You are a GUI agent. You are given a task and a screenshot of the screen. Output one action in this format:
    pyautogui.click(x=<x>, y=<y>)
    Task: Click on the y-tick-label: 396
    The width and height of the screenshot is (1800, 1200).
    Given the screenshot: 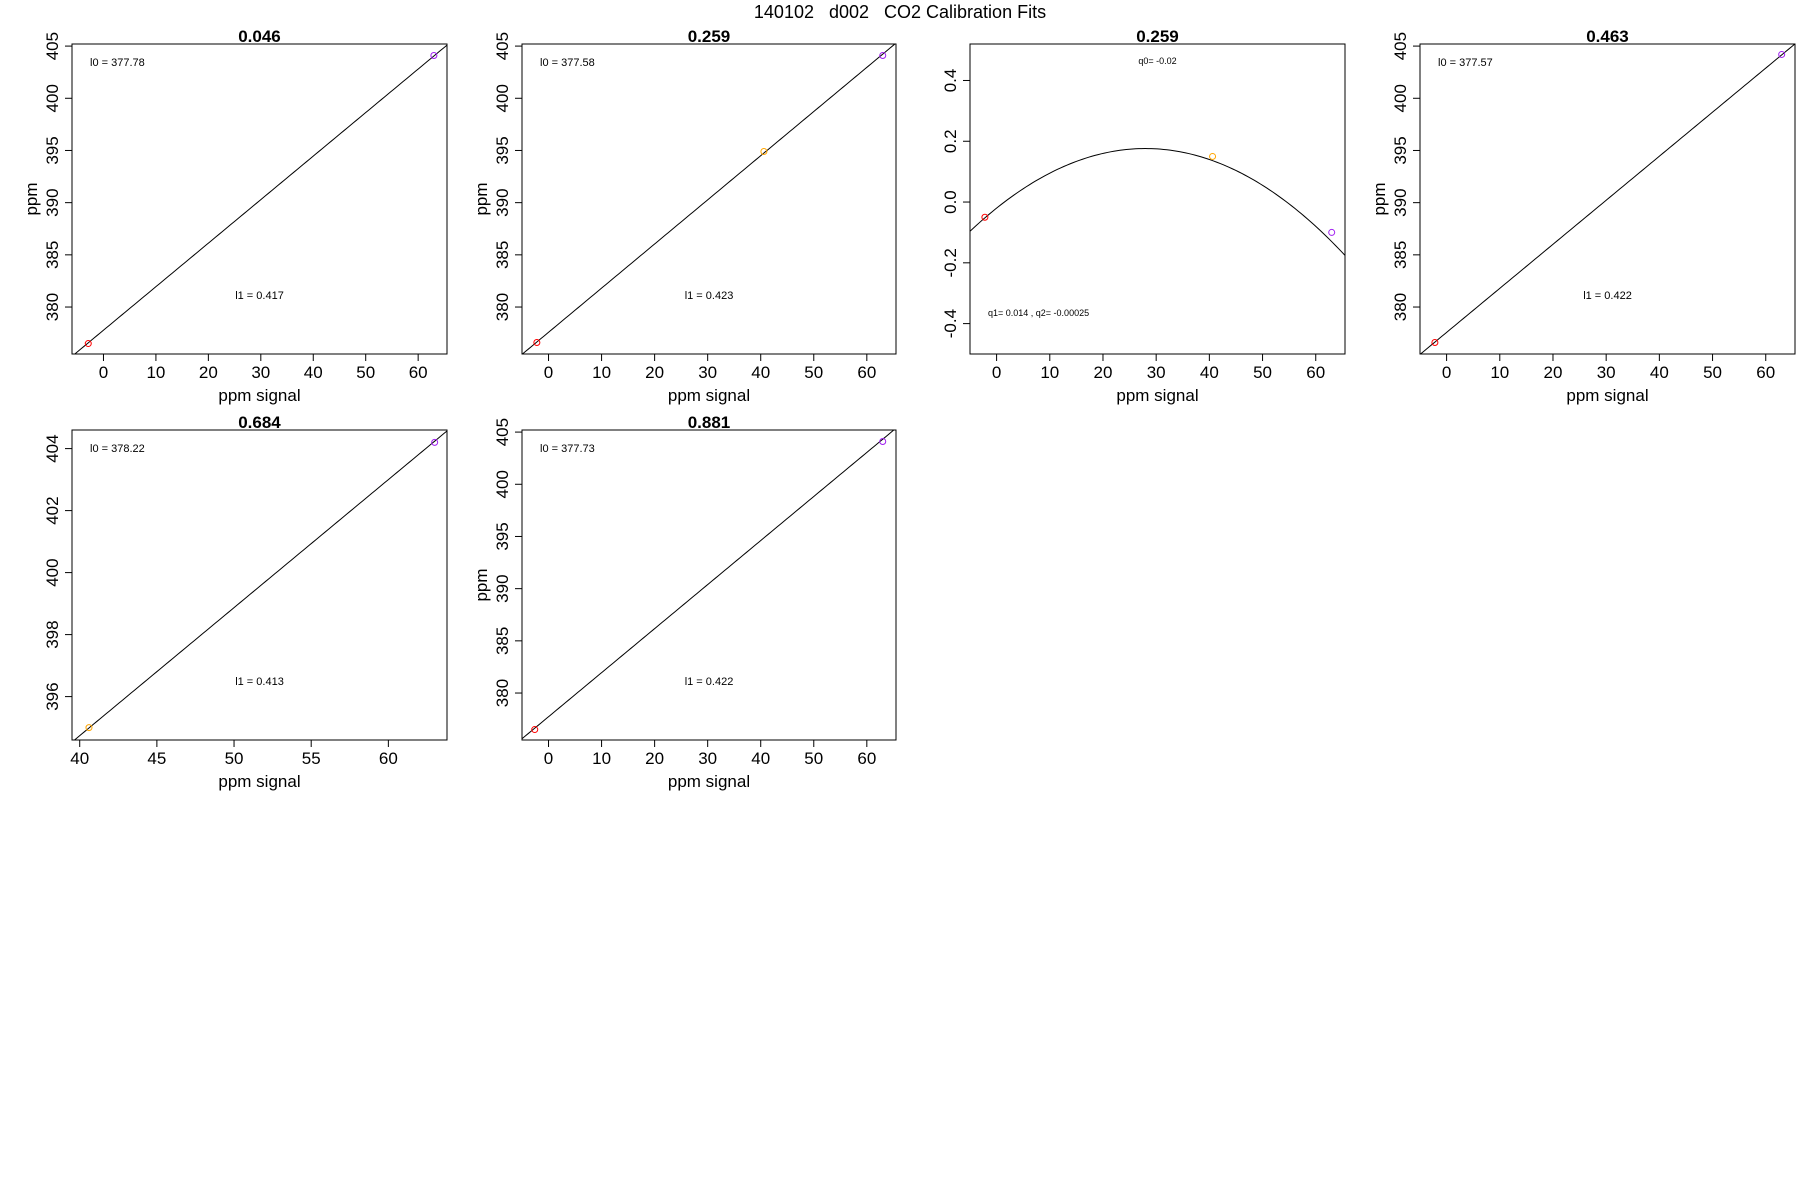 What is the action you would take?
    pyautogui.click(x=52, y=696)
    